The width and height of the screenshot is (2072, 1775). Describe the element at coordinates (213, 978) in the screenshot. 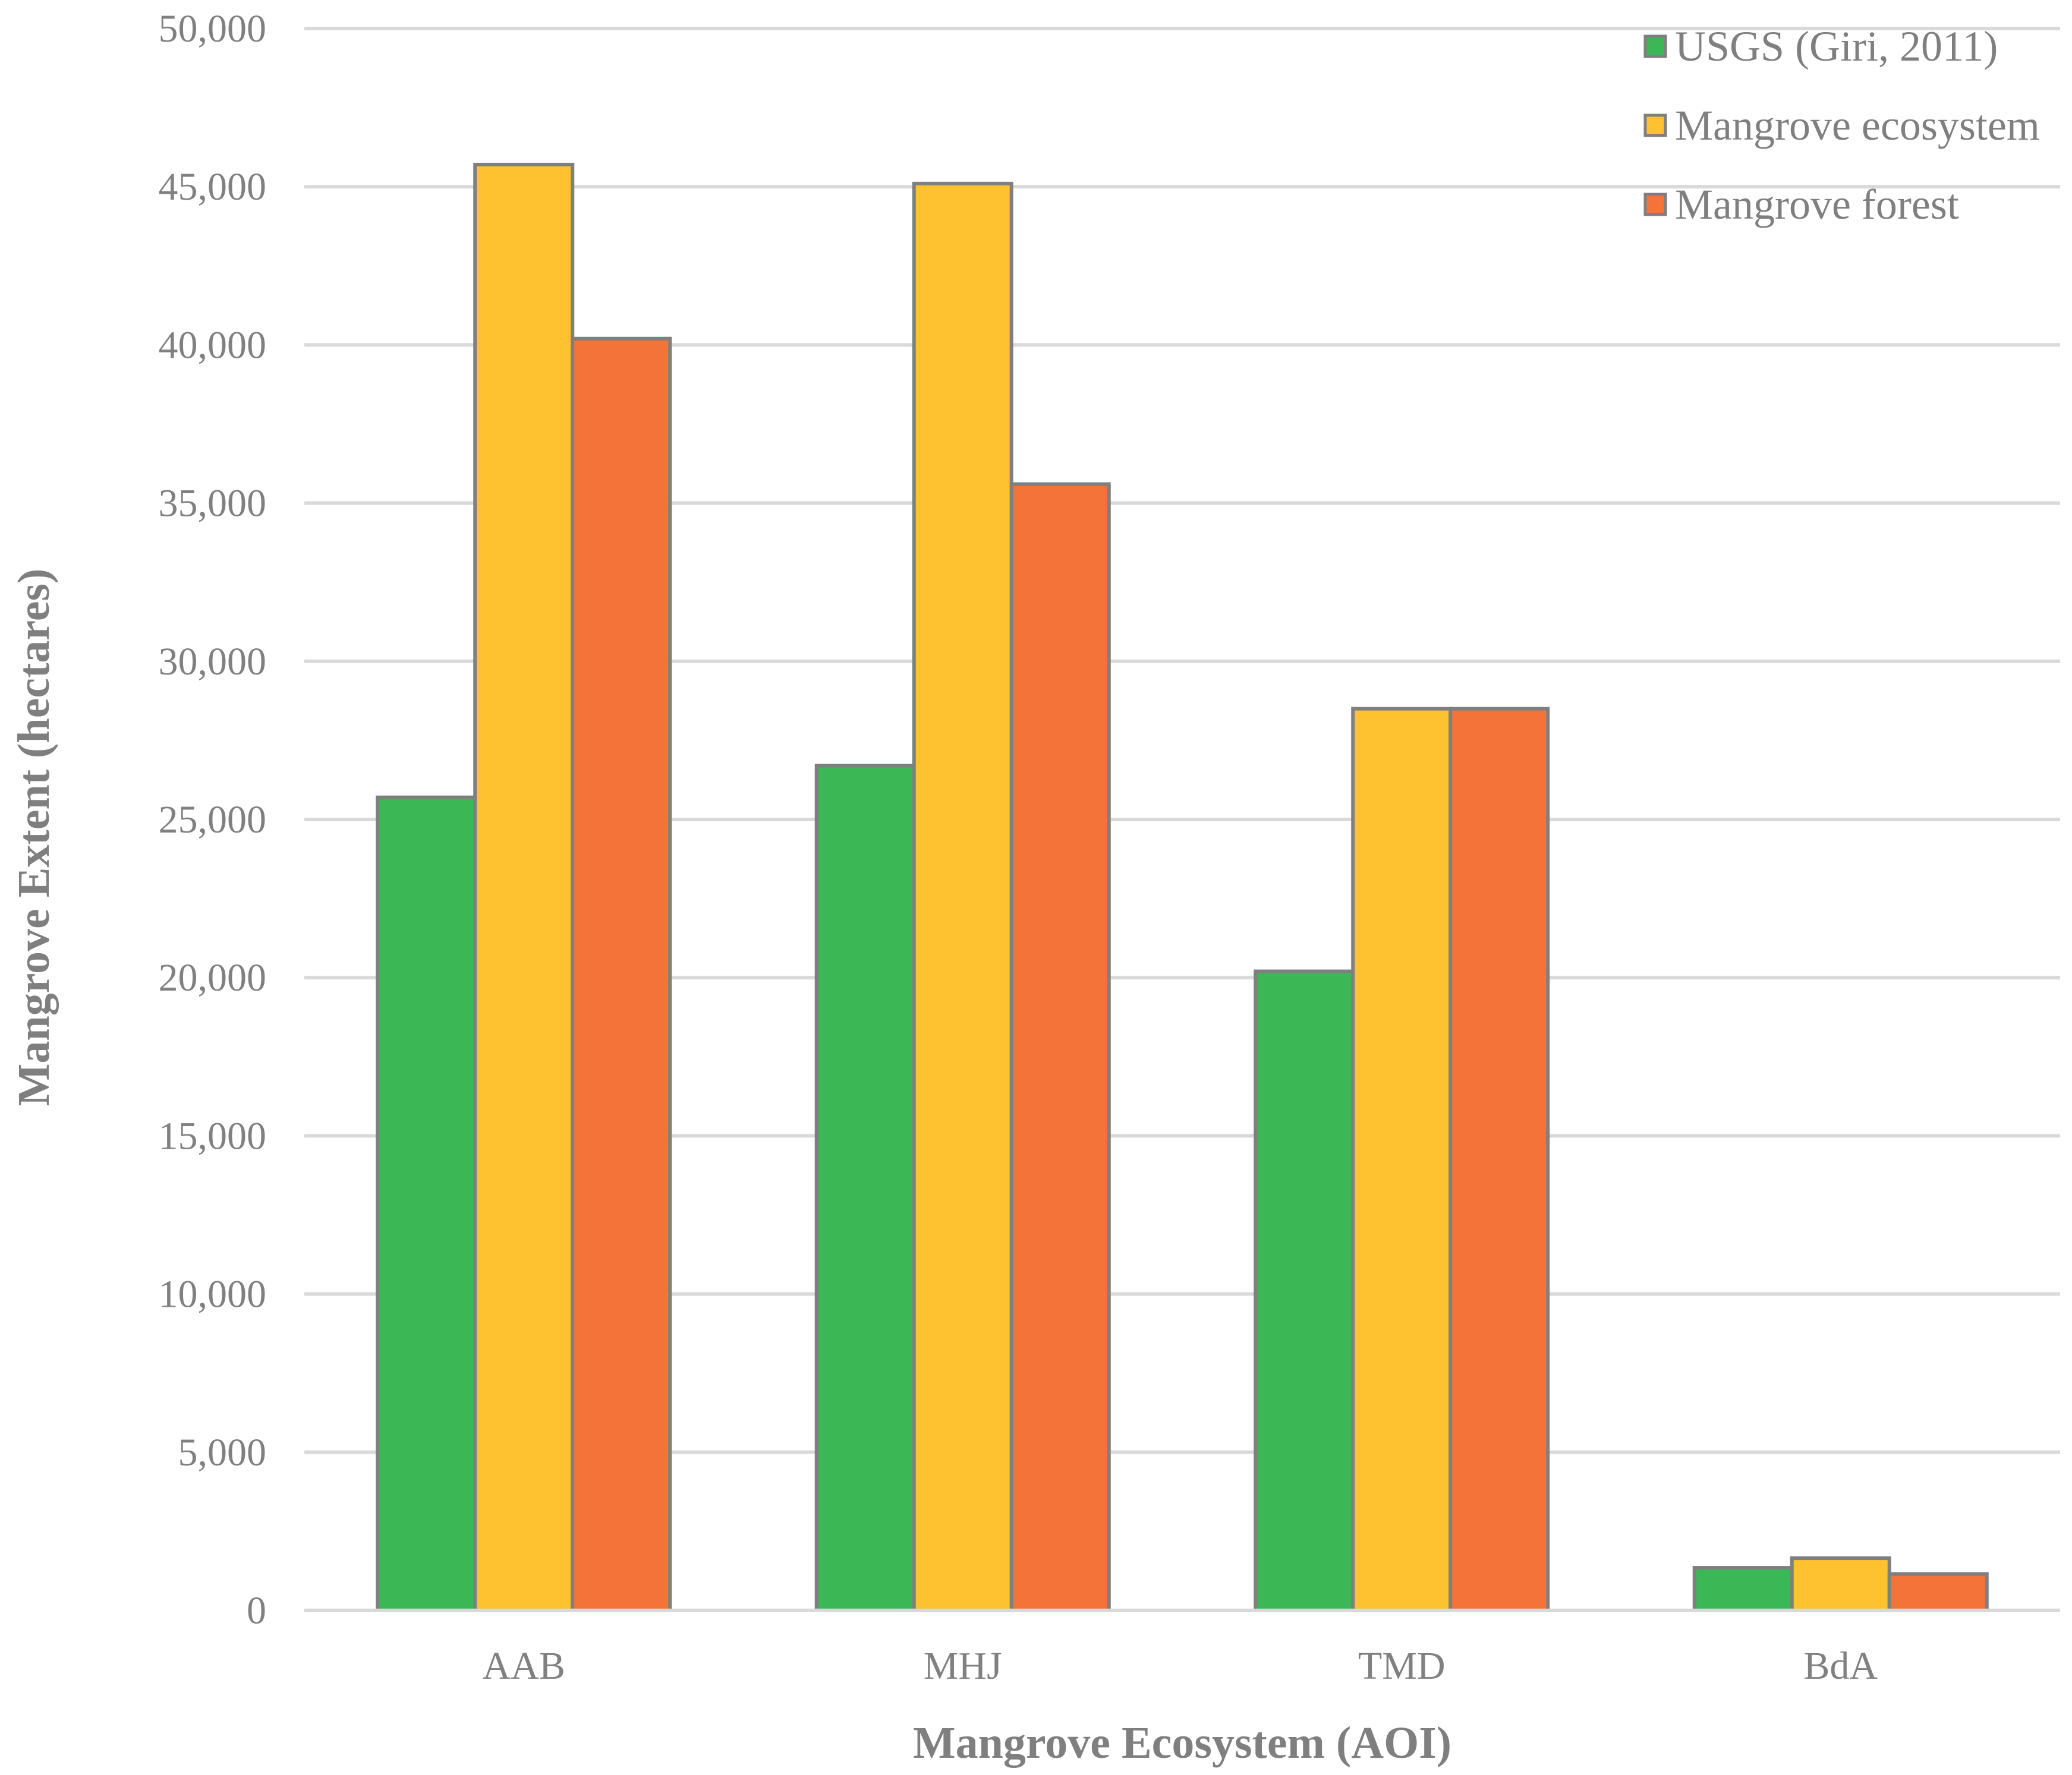

I see `y-tick-label: 20,000` at that location.